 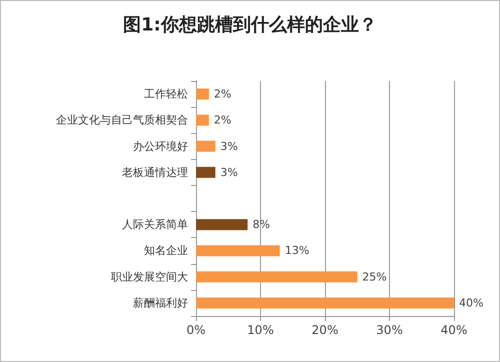 I want to click on data-label: 8%, so click(x=261, y=225).